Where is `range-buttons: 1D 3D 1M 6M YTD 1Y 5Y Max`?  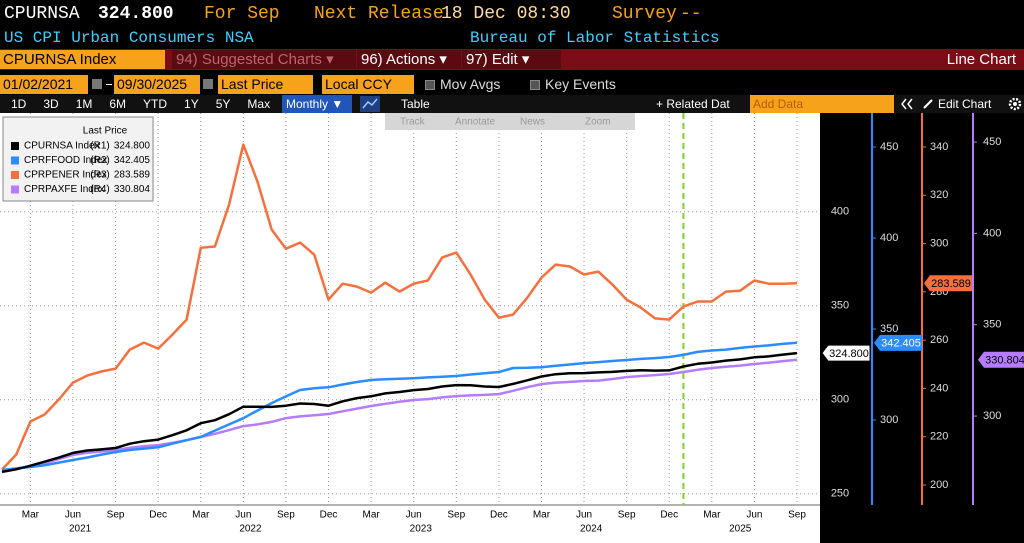
range-buttons: 1D 3D 1M 6M YTD 1Y 5Y Max is located at coordinates (135, 104).